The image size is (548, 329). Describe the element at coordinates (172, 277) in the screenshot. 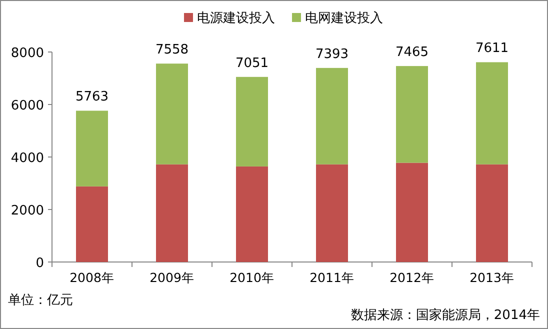

I see `x-tick-label: 2009年` at that location.